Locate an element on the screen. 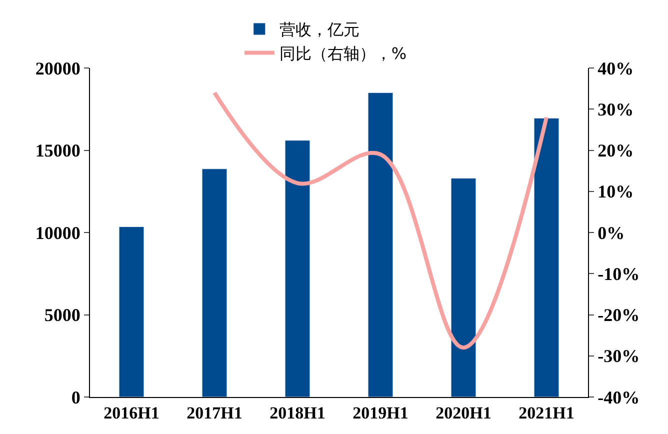  y-tick-label: 20000 is located at coordinates (57, 68).